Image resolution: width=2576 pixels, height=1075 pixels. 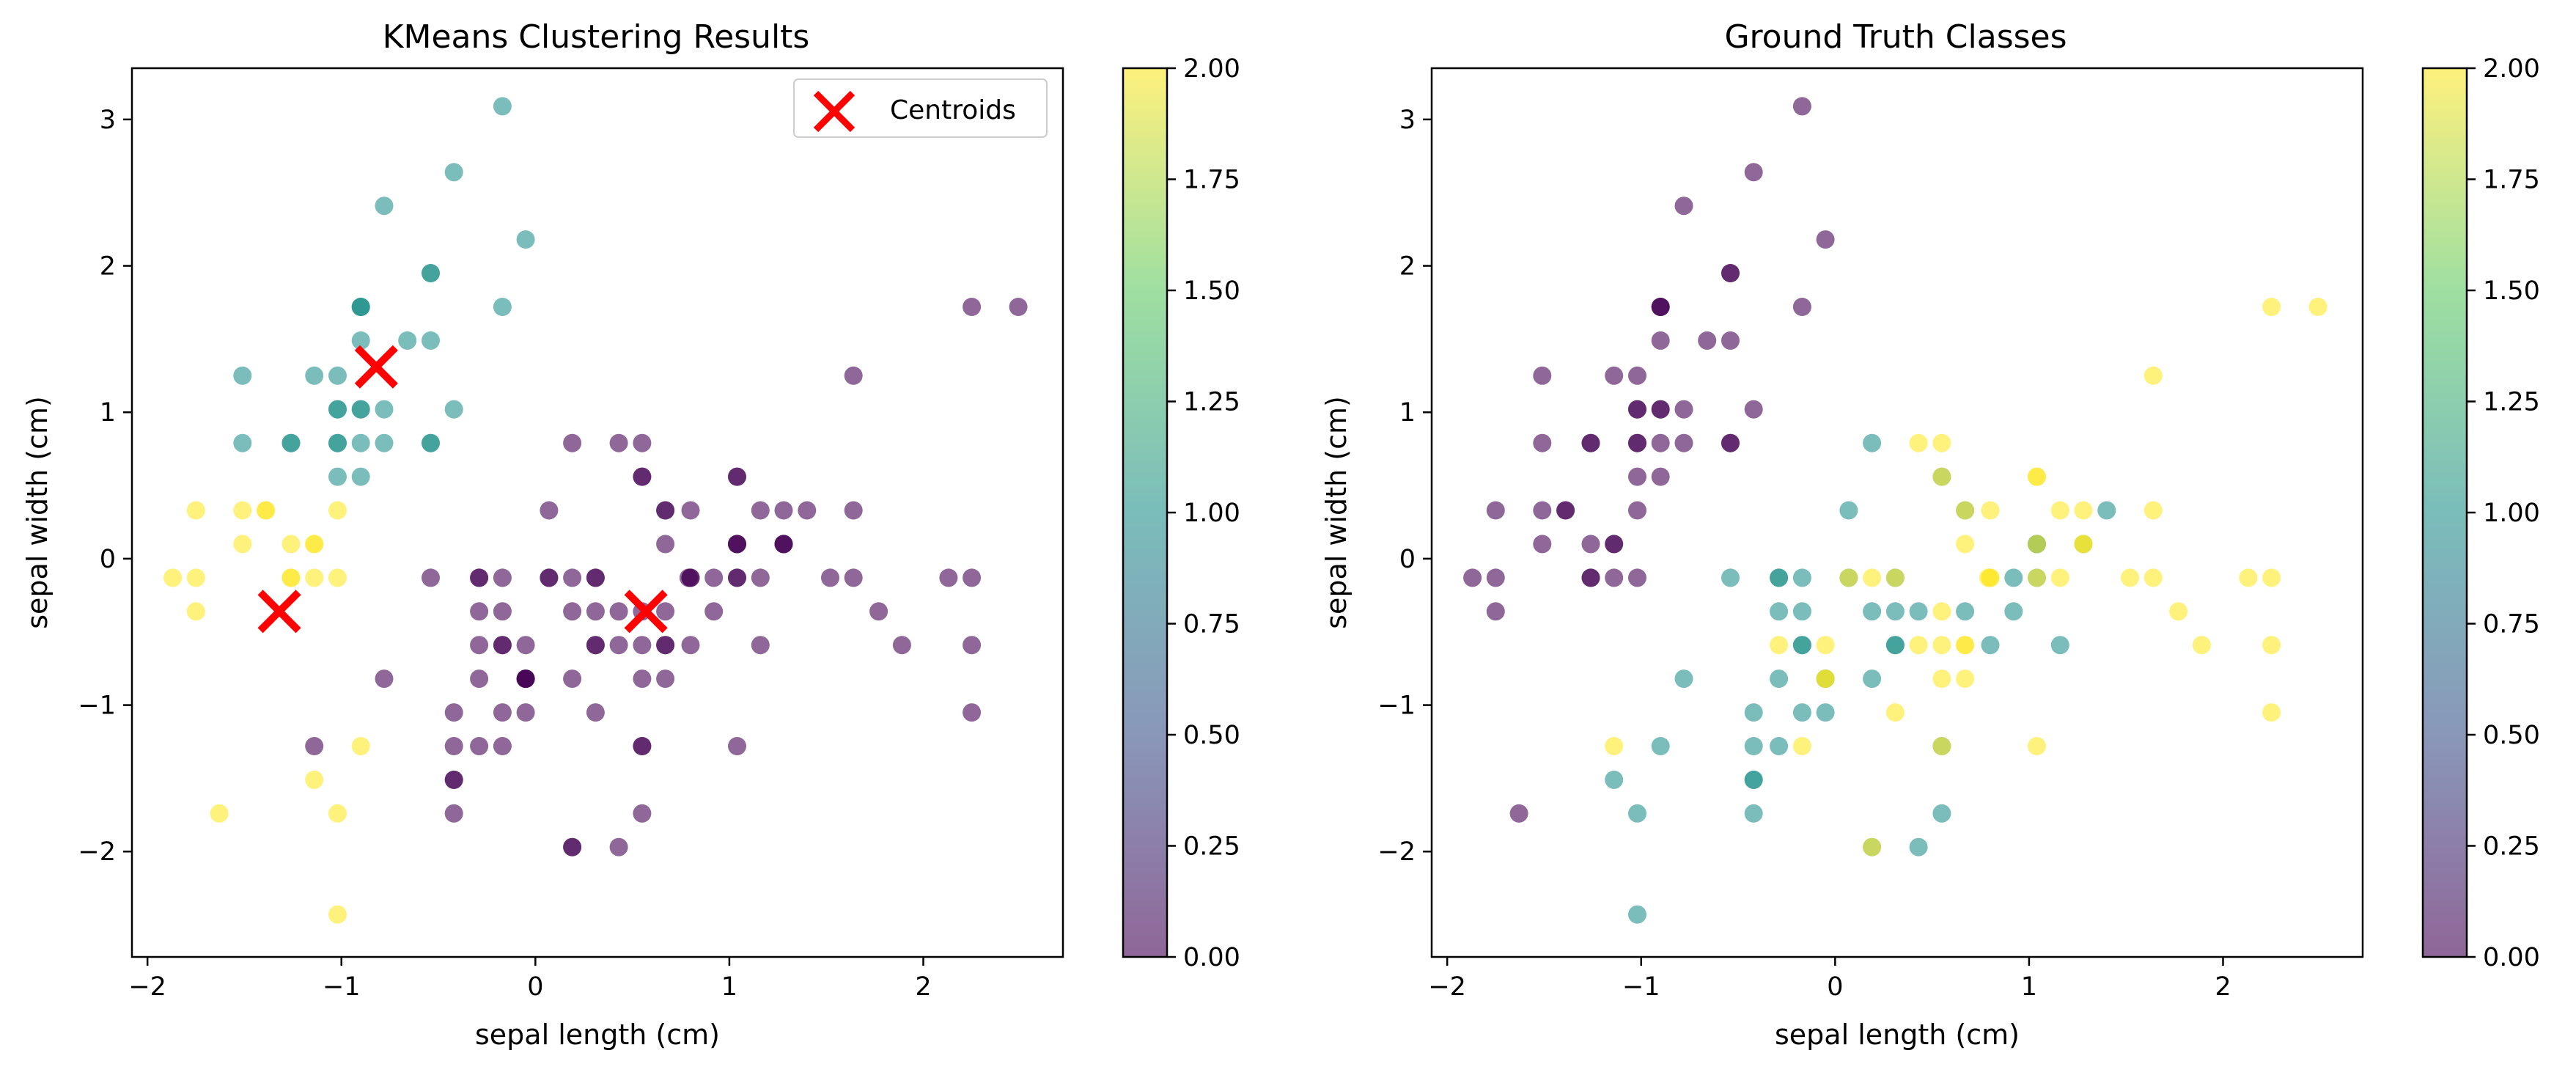 I want to click on ground-truth-colorbar-gradient, so click(x=2445, y=512).